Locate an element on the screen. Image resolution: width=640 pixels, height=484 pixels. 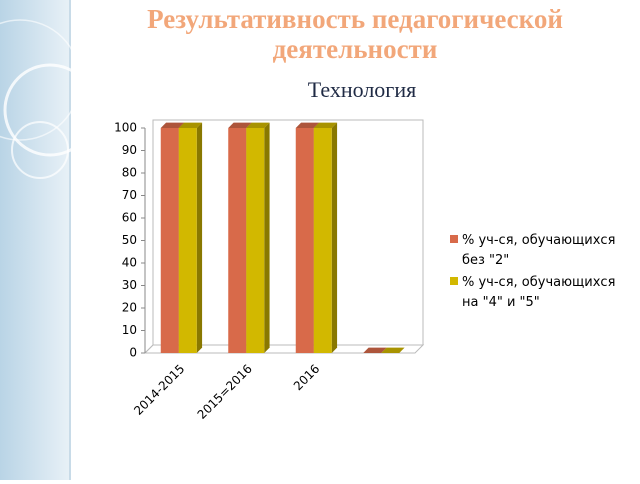
x-tick-label: 2014-2015 is located at coordinates (159, 390).